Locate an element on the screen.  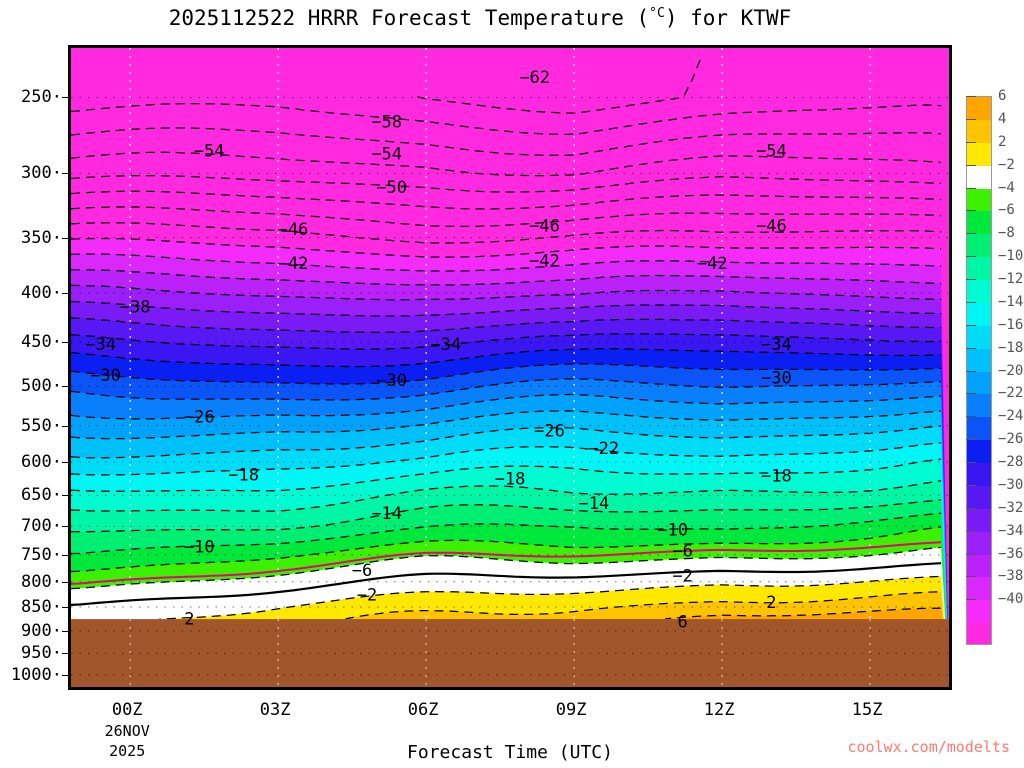
colorbar-band--10 is located at coordinates (979, 269).